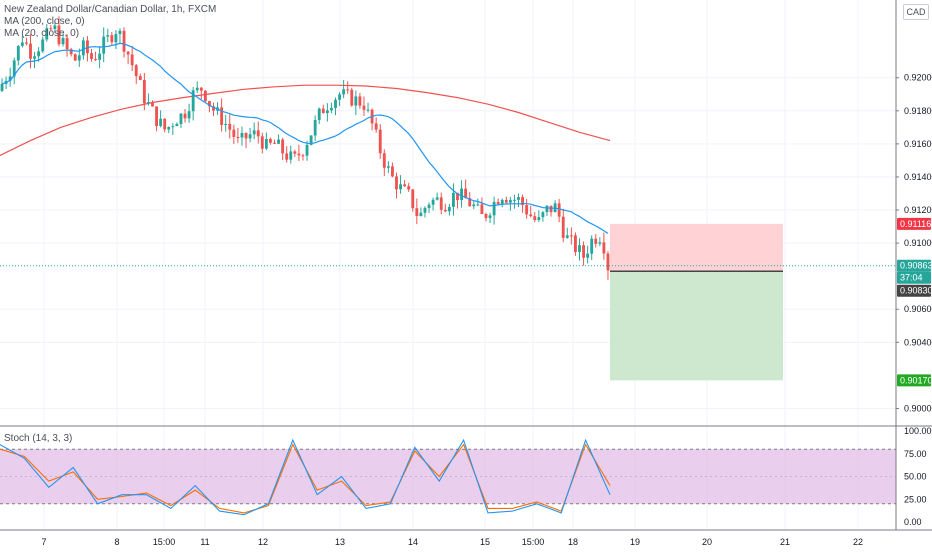 Image resolution: width=932 pixels, height=555 pixels. I want to click on current-price-tag-bg, so click(914, 265).